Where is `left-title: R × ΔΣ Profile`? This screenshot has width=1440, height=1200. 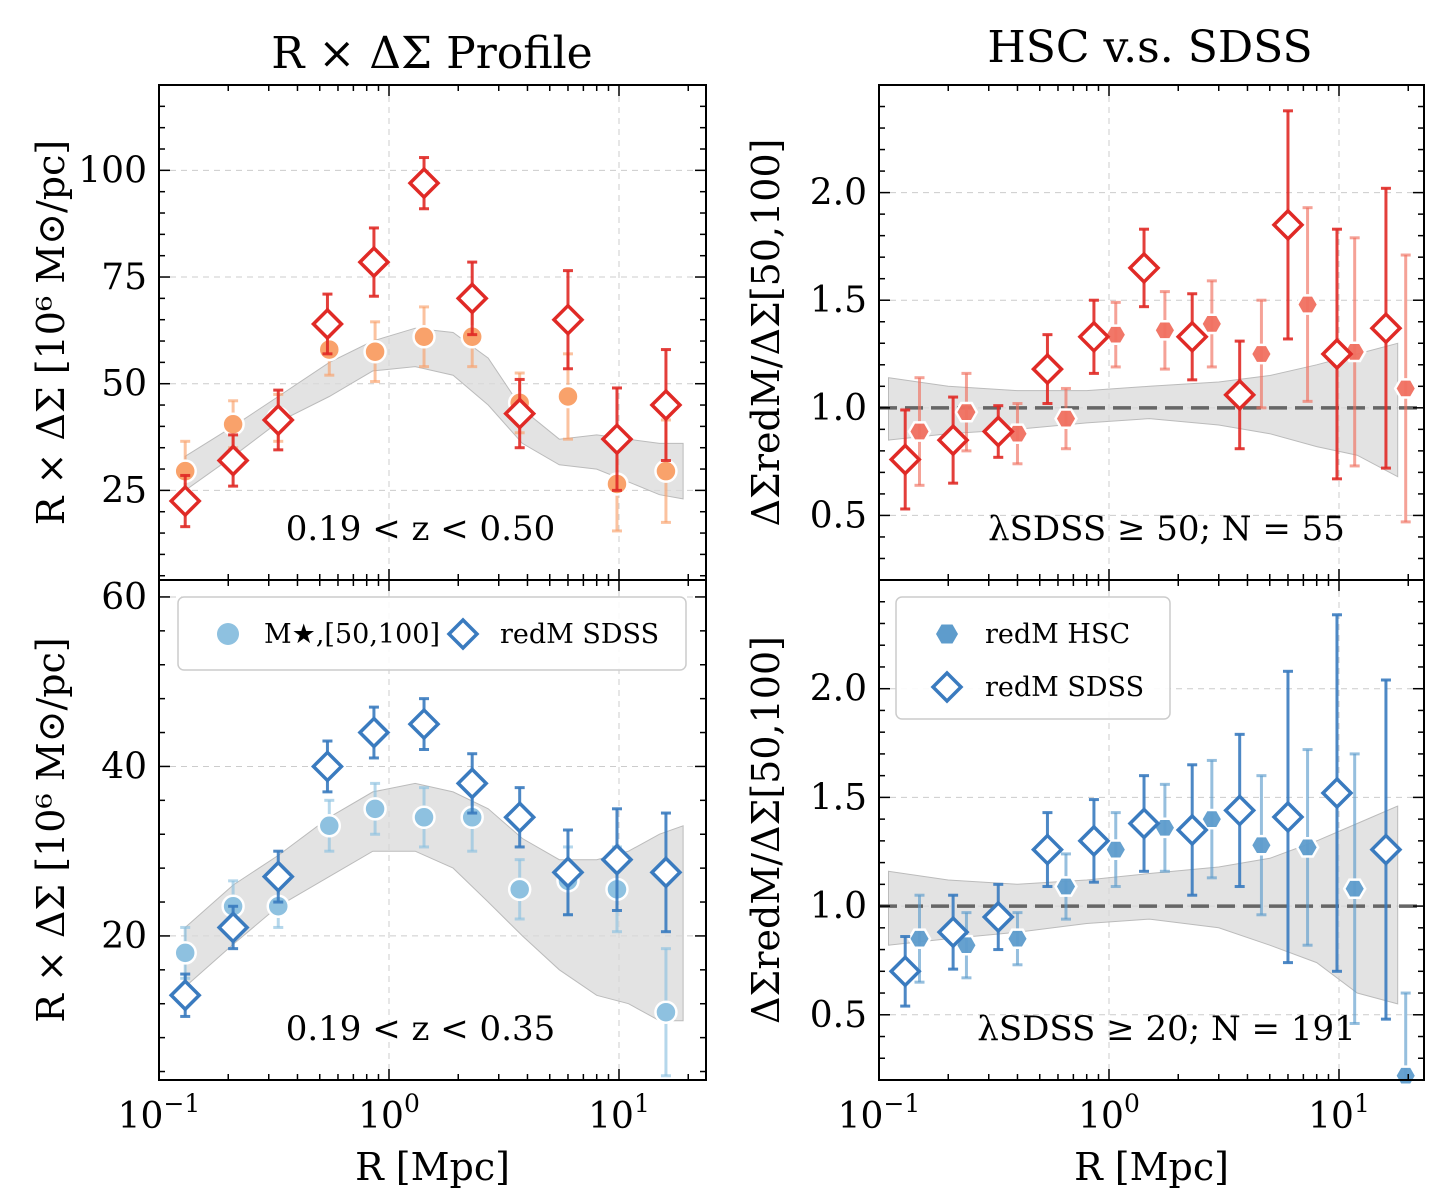 left-title: R × ΔΣ Profile is located at coordinates (431, 53).